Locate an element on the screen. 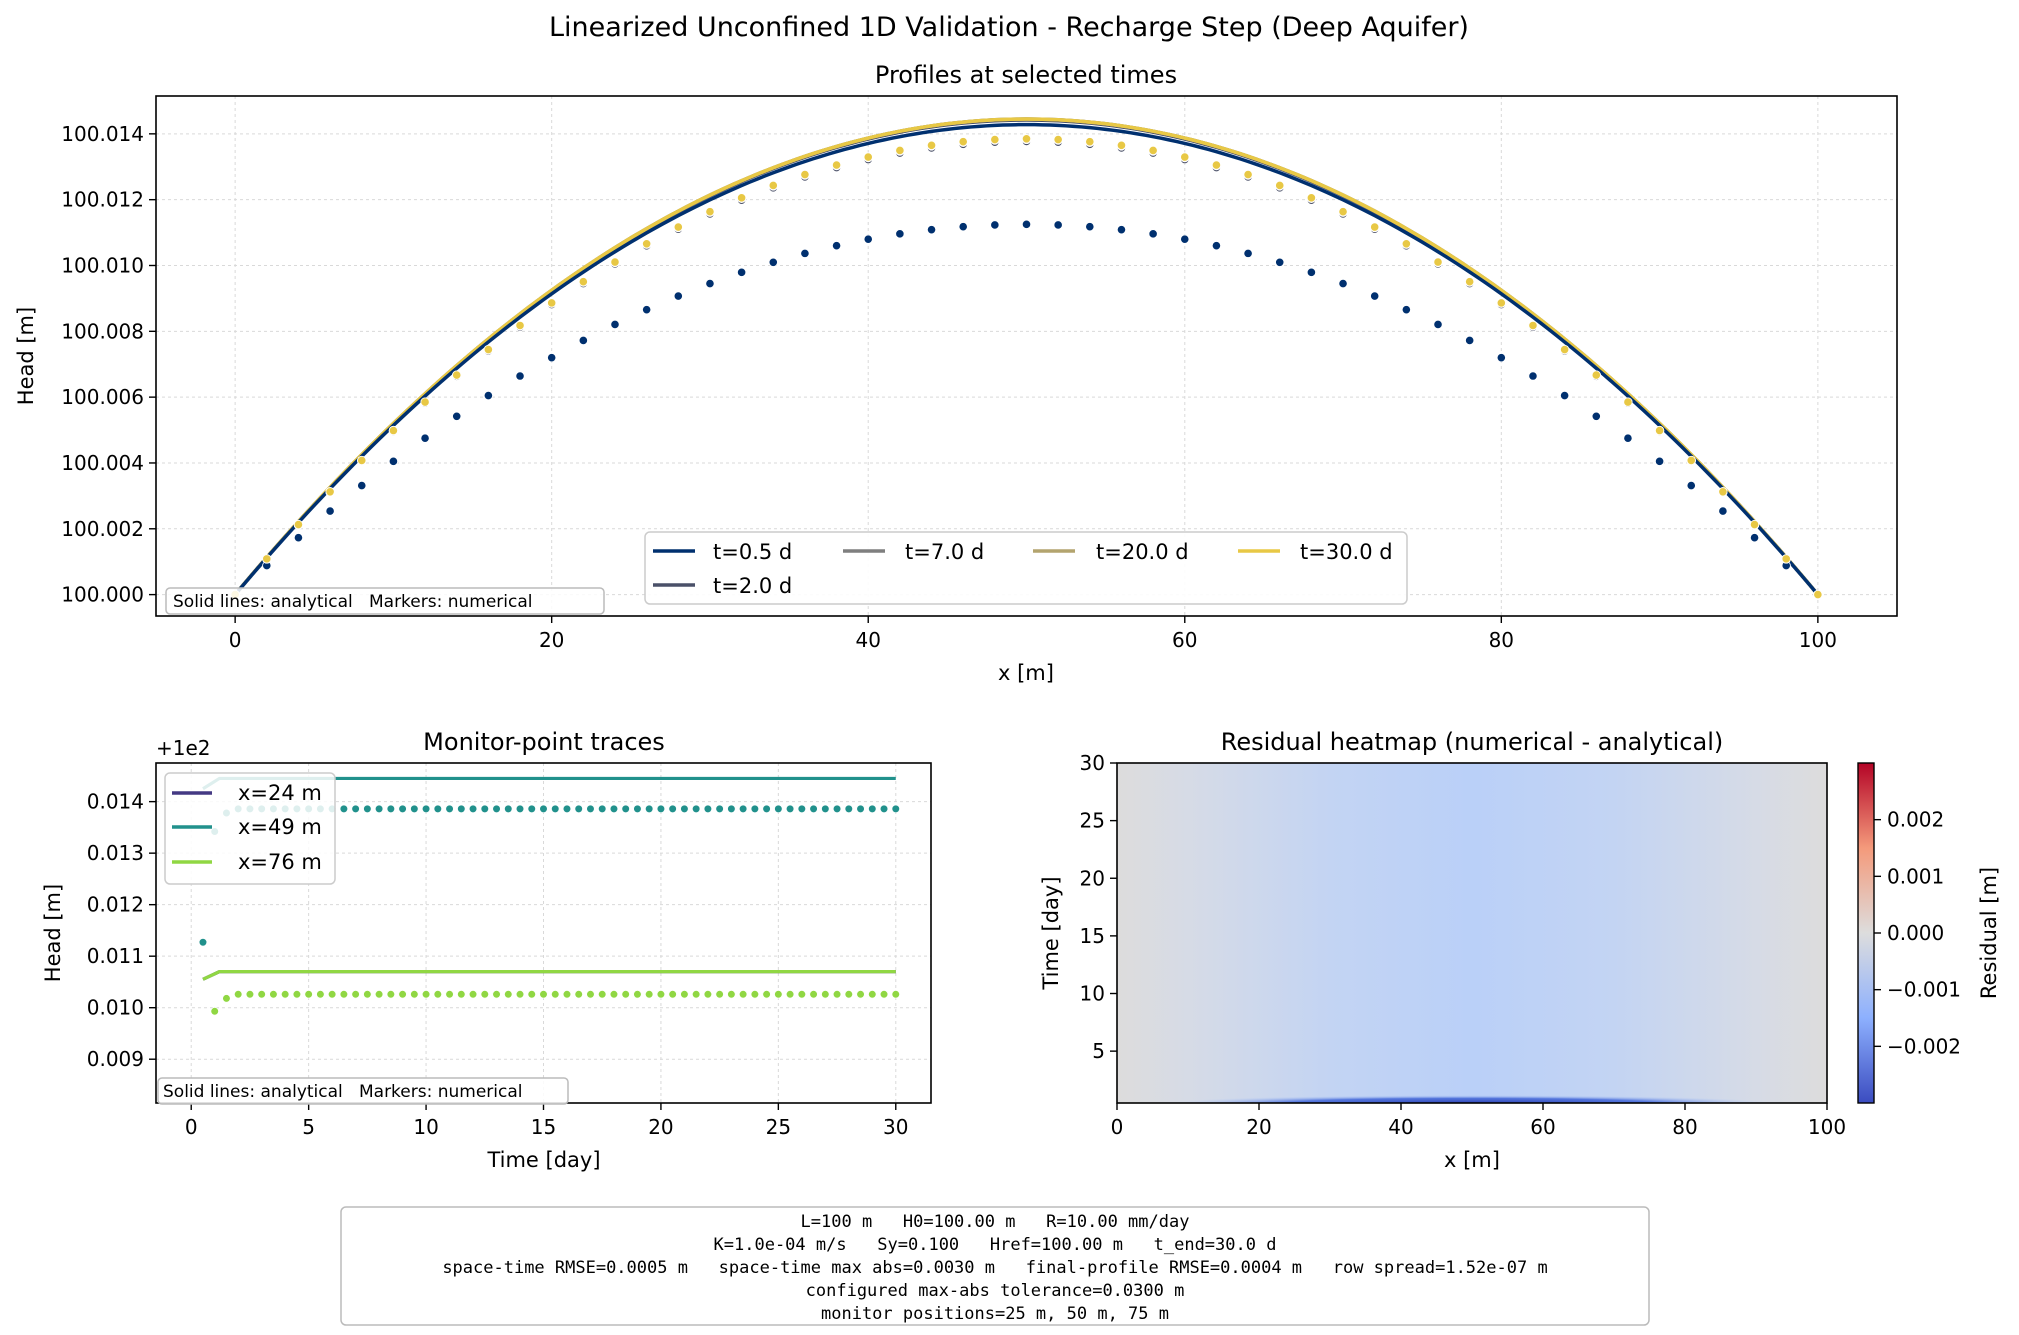 The width and height of the screenshot is (2019, 1335). monitor-ylabel: Head [m] is located at coordinates (53, 933).